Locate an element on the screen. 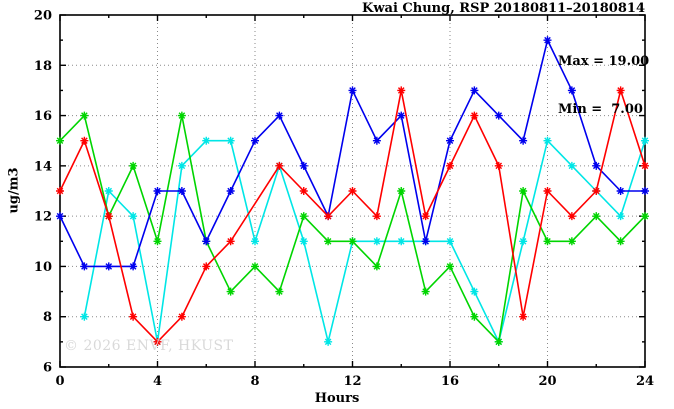  max-min-annotation: Max = 19.00 Min = 7.00 is located at coordinates (603, 86).